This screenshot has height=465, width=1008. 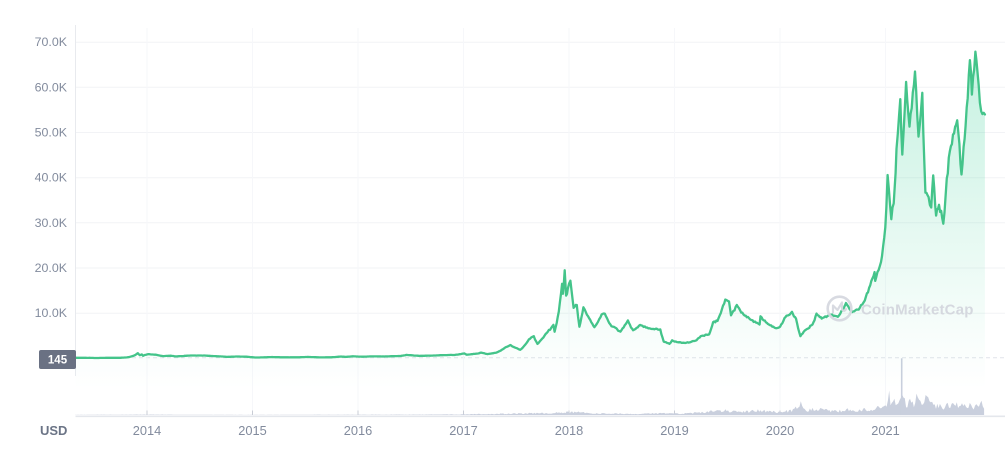 I want to click on svg-text: 2021, so click(x=885, y=430).